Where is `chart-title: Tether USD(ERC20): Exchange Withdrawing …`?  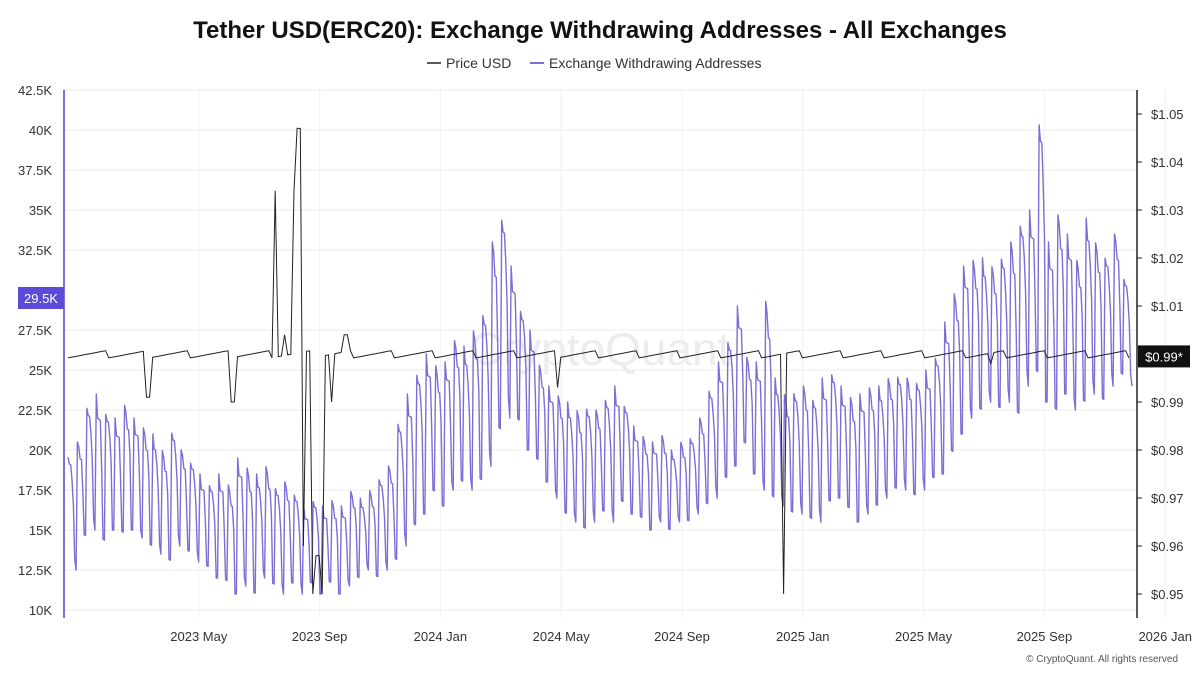
chart-title: Tether USD(ERC20): Exchange Withdrawing … is located at coordinates (600, 30).